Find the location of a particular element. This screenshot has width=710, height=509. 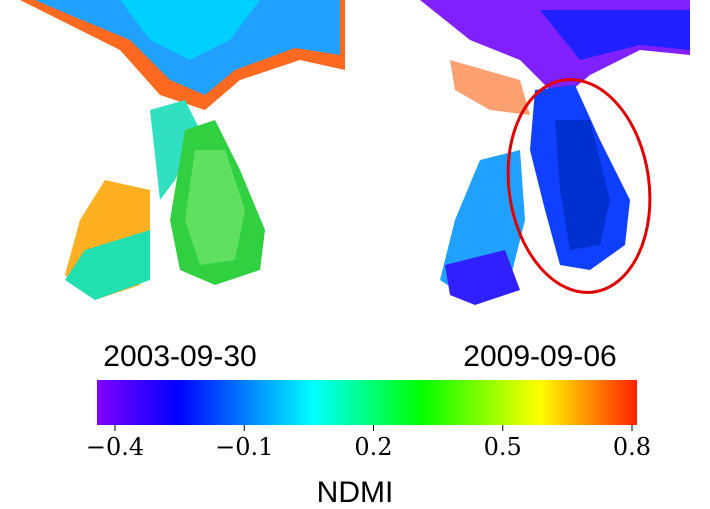

panel-date: 2003-09-30 is located at coordinates (179, 356).